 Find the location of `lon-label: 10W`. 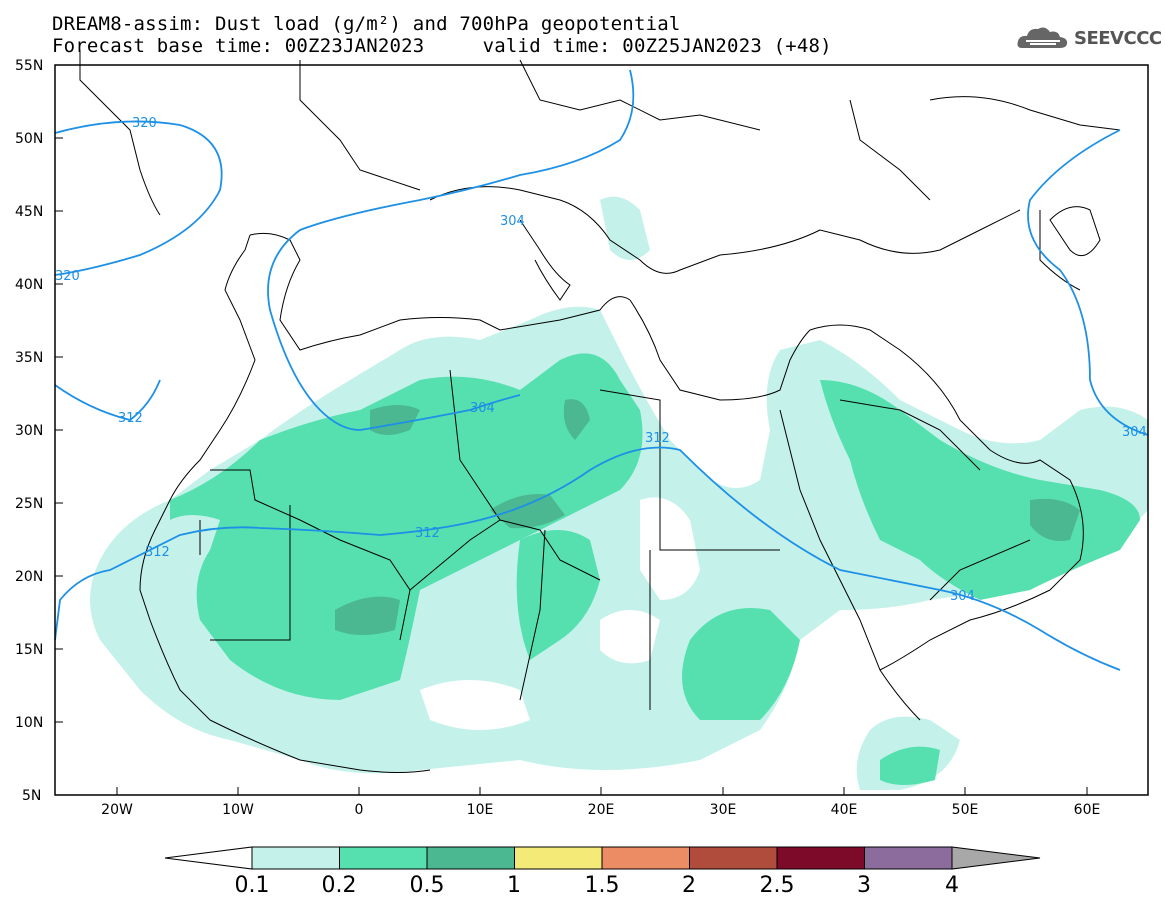

lon-label: 10W is located at coordinates (238, 810).